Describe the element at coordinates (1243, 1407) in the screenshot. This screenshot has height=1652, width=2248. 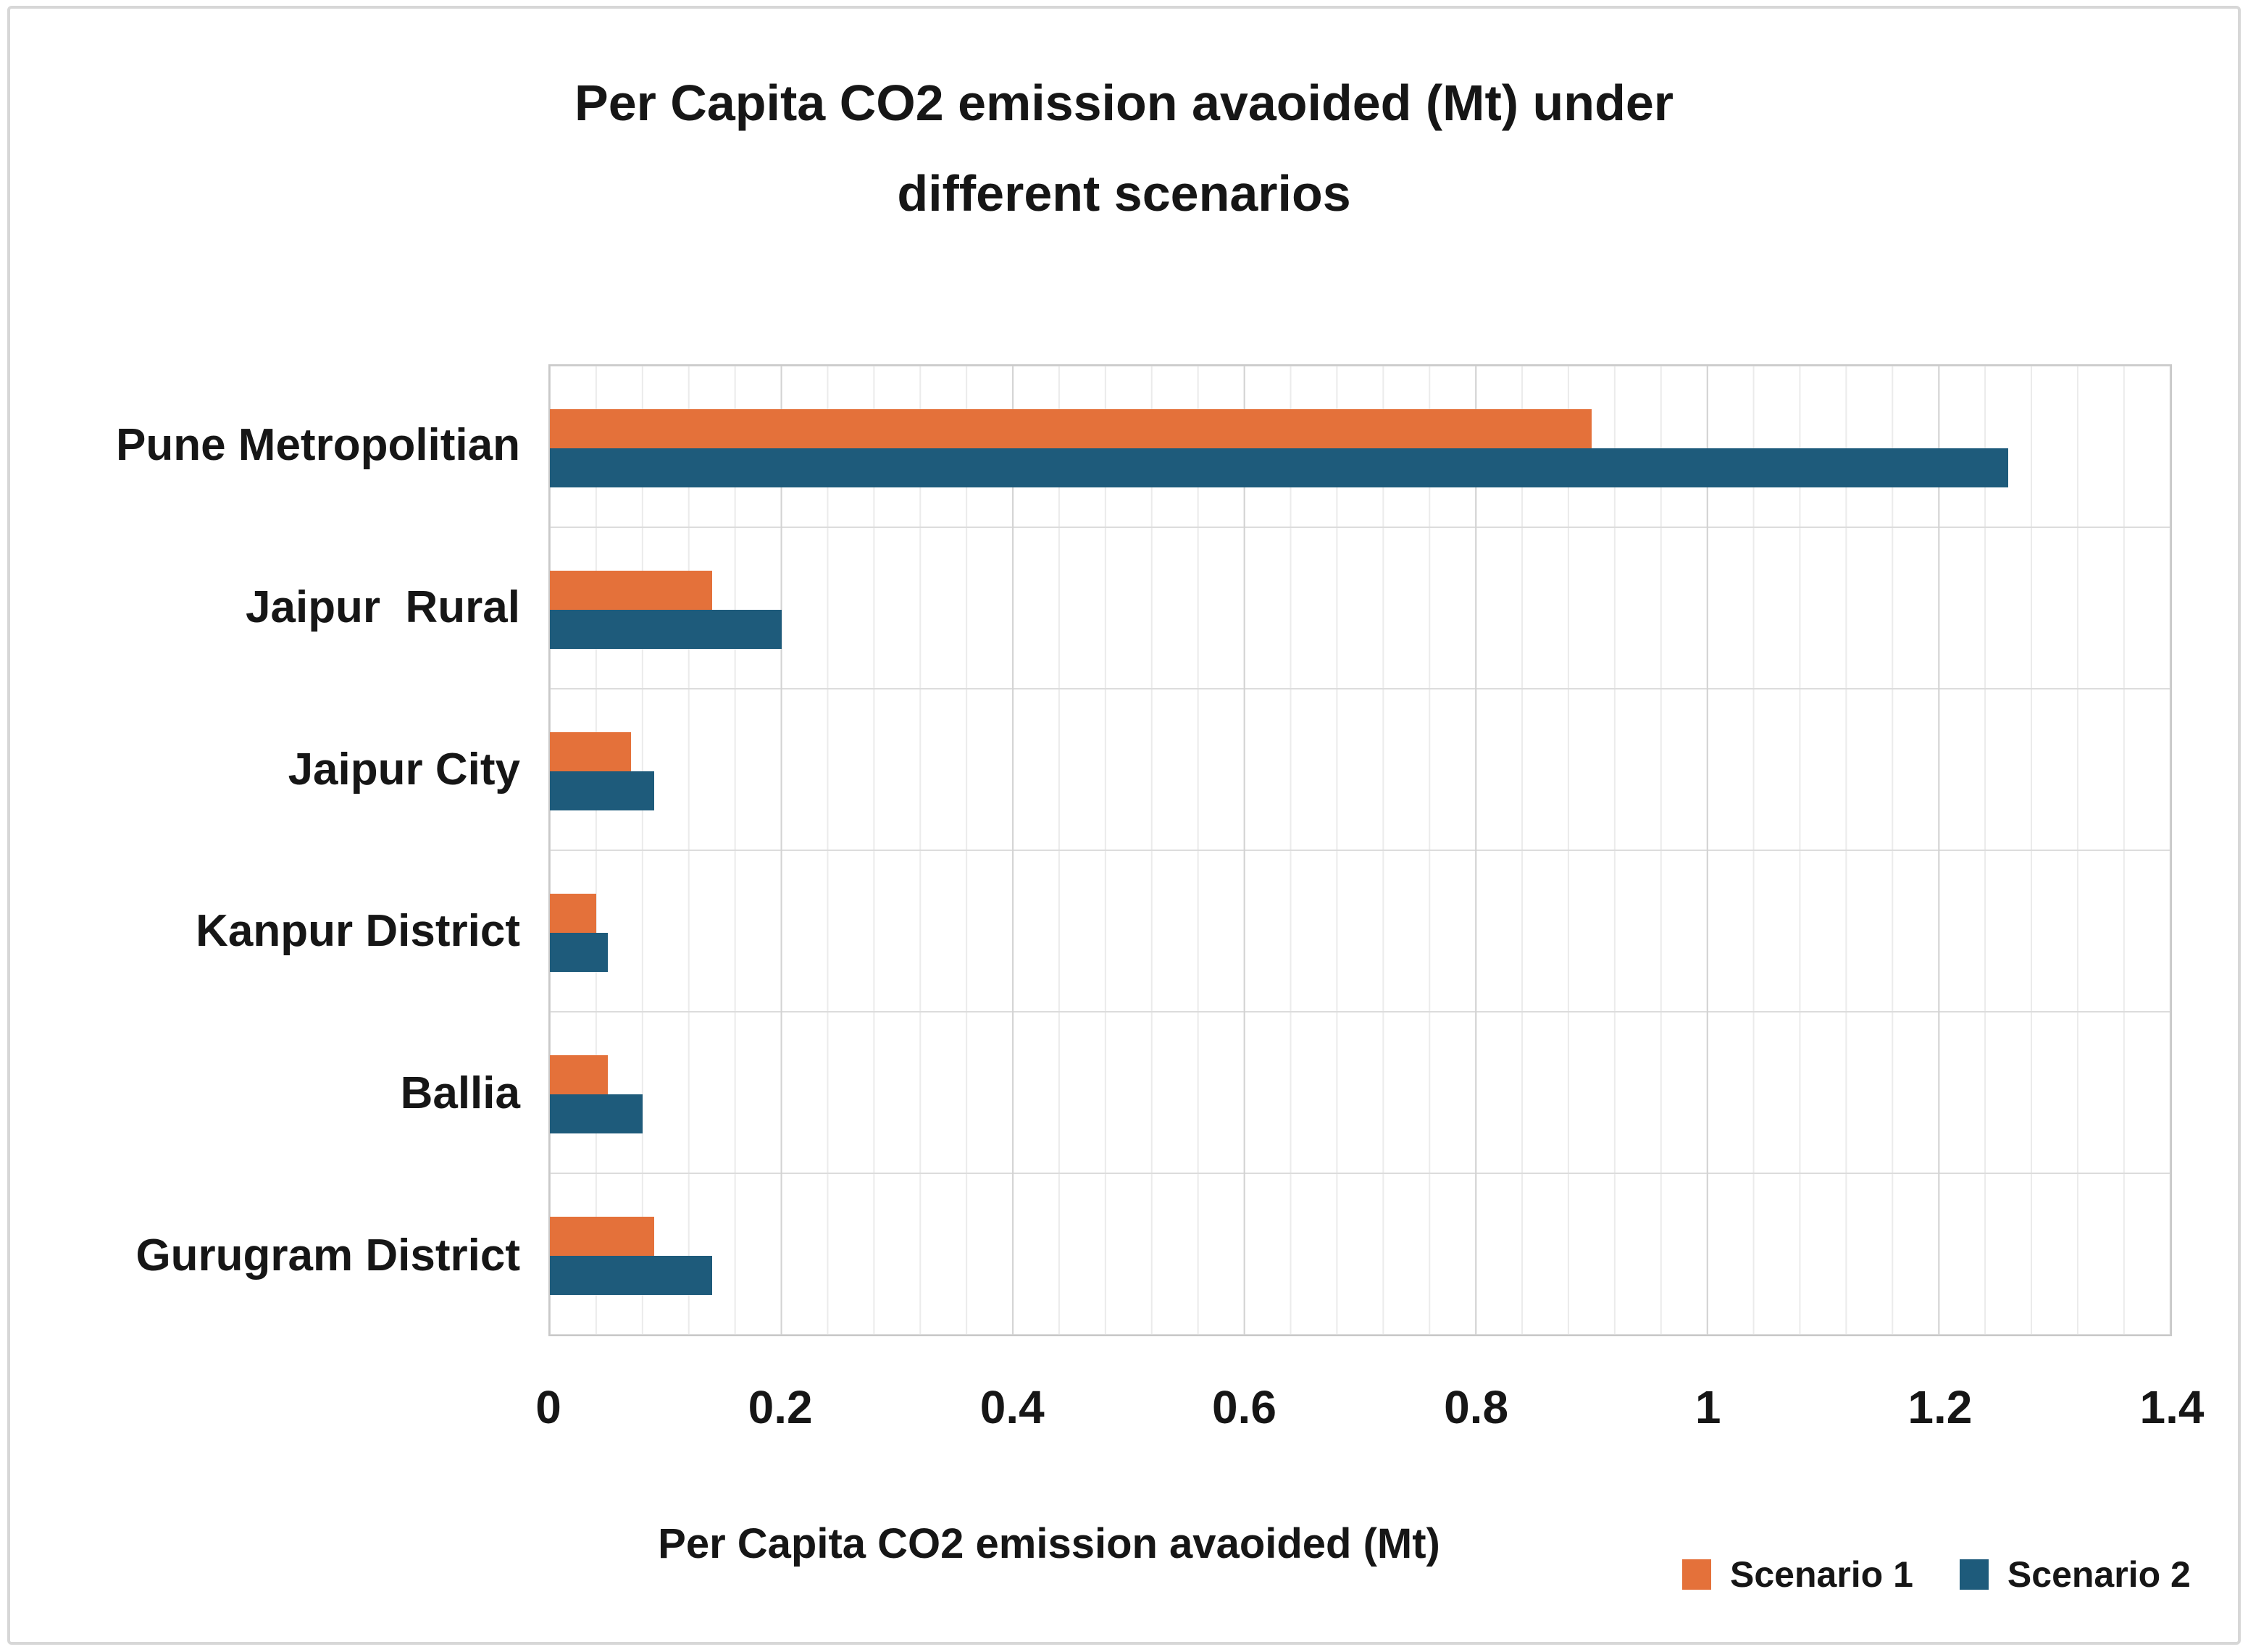
I see `x-tick-label: 0.6` at that location.